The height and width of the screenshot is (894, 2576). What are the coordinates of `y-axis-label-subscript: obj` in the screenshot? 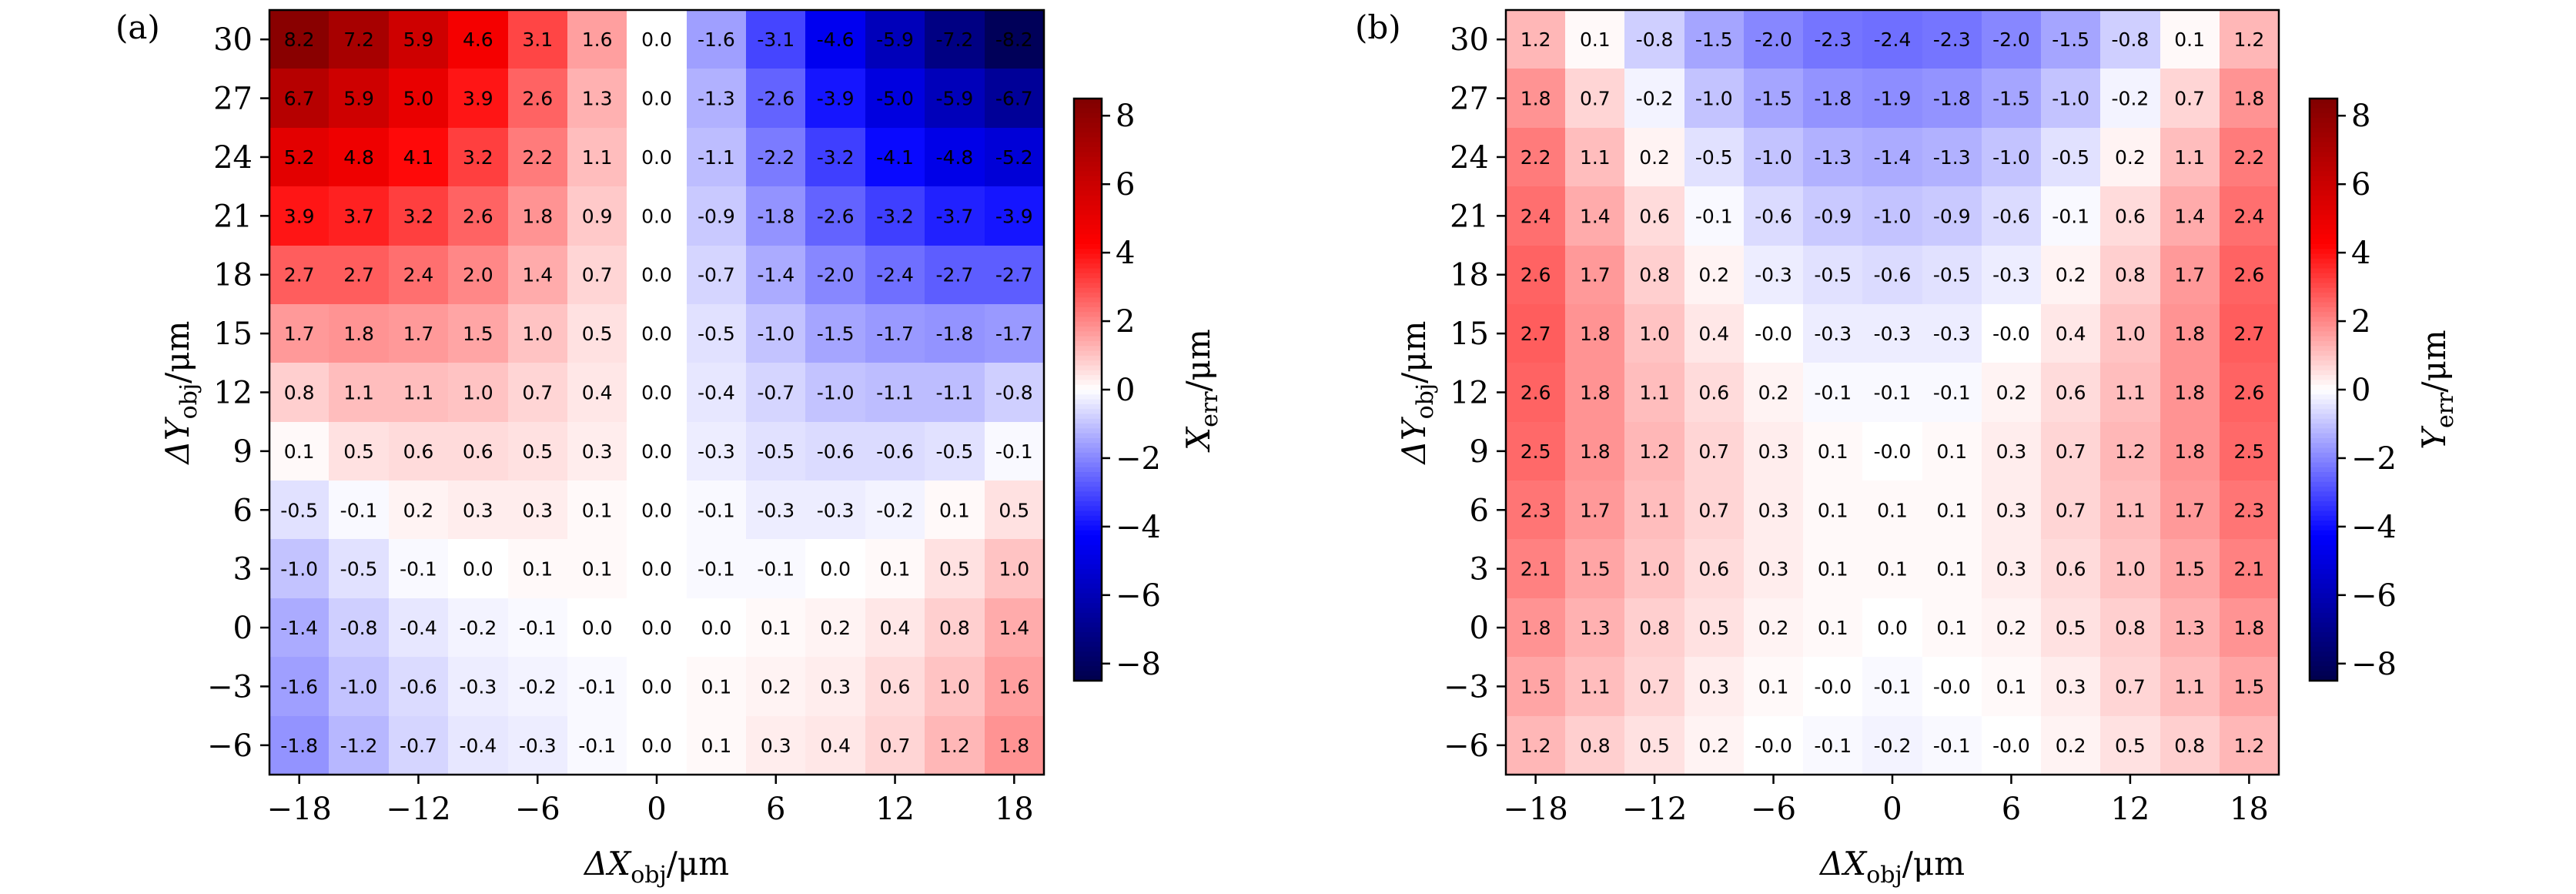 It's located at (189, 402).